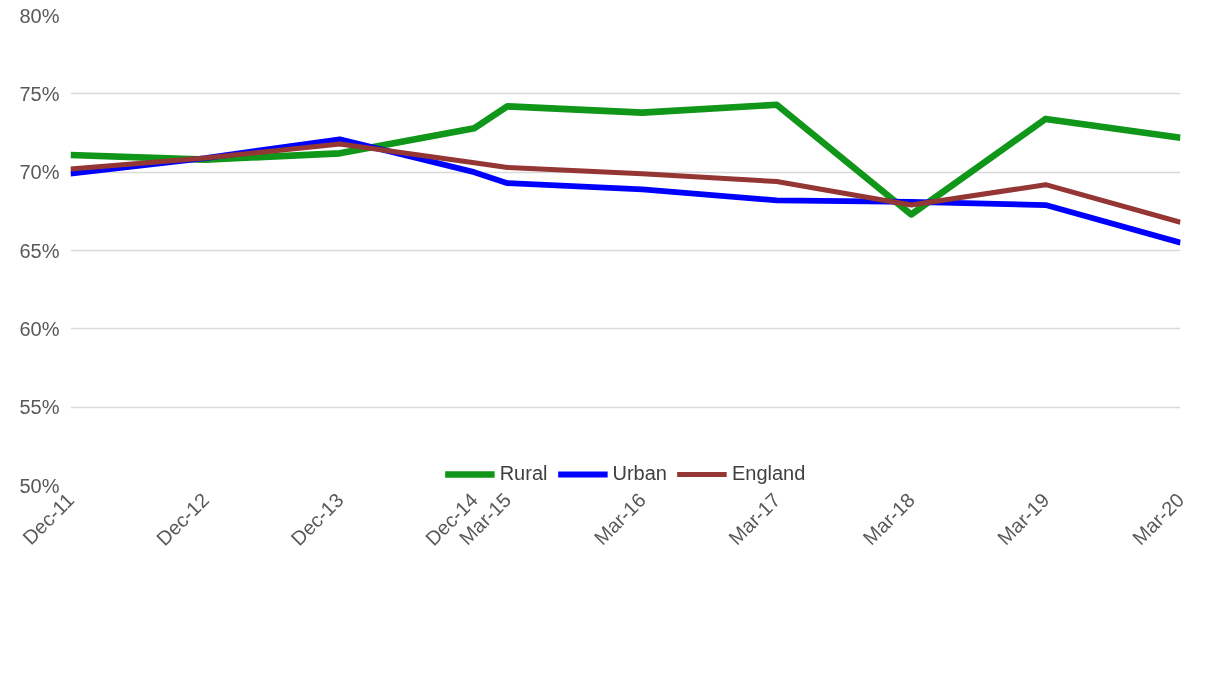 The image size is (1222, 682). What do you see at coordinates (39, 93) in the screenshot?
I see `y-tick-label: 75%` at bounding box center [39, 93].